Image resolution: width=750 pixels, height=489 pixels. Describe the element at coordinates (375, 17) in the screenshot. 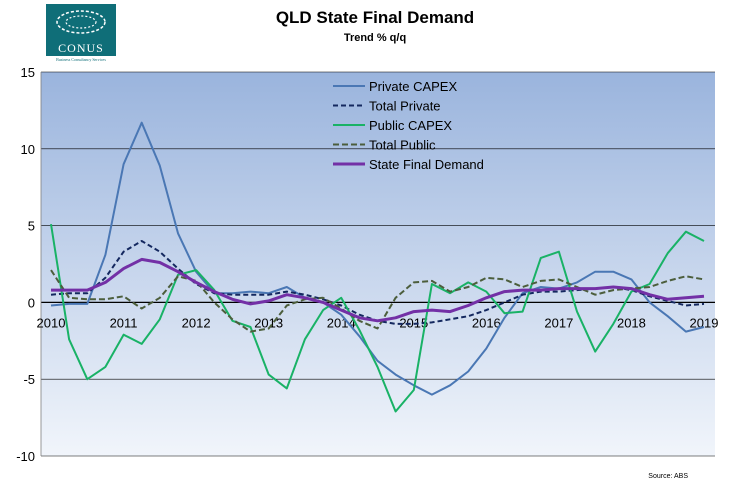

I see `chart-title: QLD State Final Demand` at that location.